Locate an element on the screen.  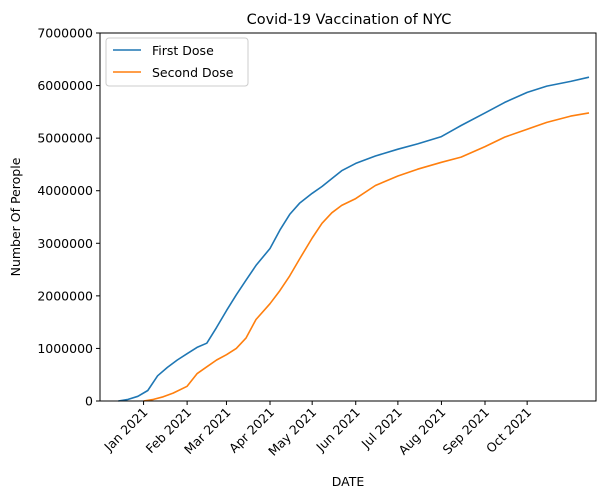
x-tick-label: Aug 2021 is located at coordinates (421, 431).